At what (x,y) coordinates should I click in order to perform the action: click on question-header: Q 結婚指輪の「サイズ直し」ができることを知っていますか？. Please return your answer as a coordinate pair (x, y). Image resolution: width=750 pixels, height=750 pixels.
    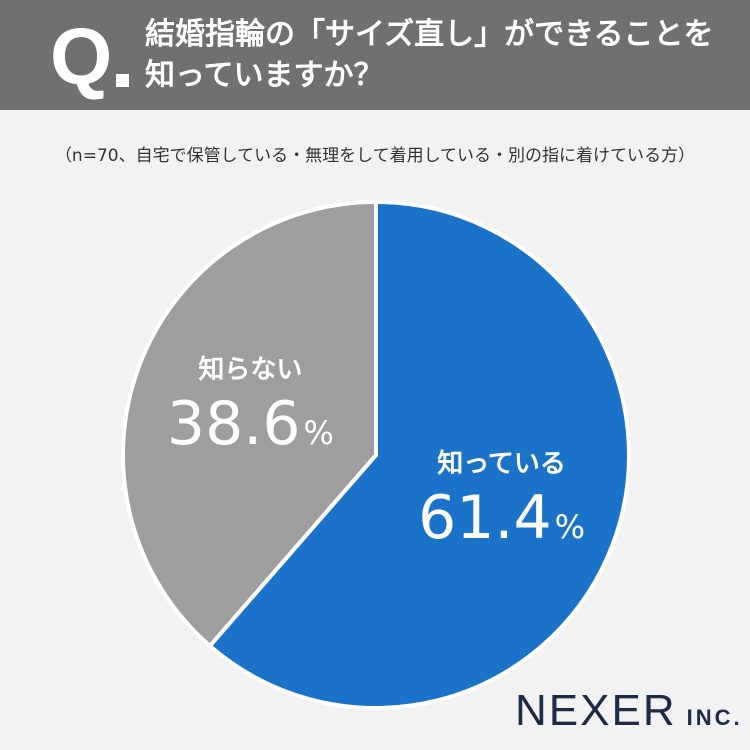
    Looking at the image, I should click on (375, 55).